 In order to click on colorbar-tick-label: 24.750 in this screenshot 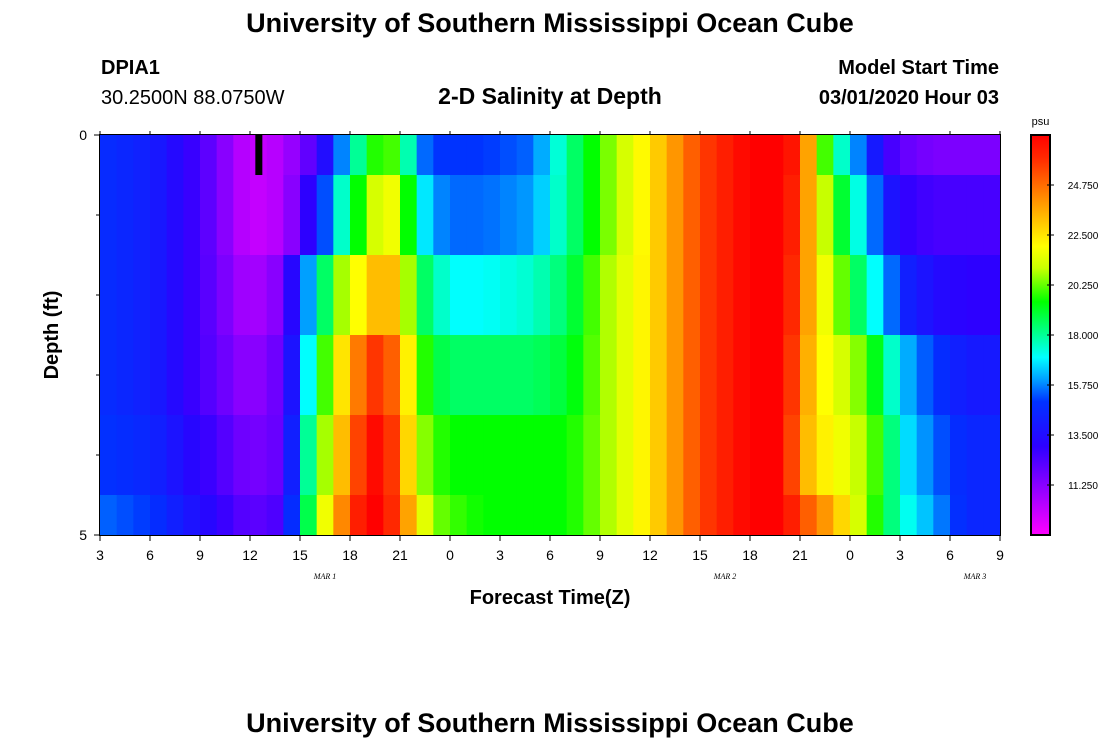, I will do `click(1083, 186)`.